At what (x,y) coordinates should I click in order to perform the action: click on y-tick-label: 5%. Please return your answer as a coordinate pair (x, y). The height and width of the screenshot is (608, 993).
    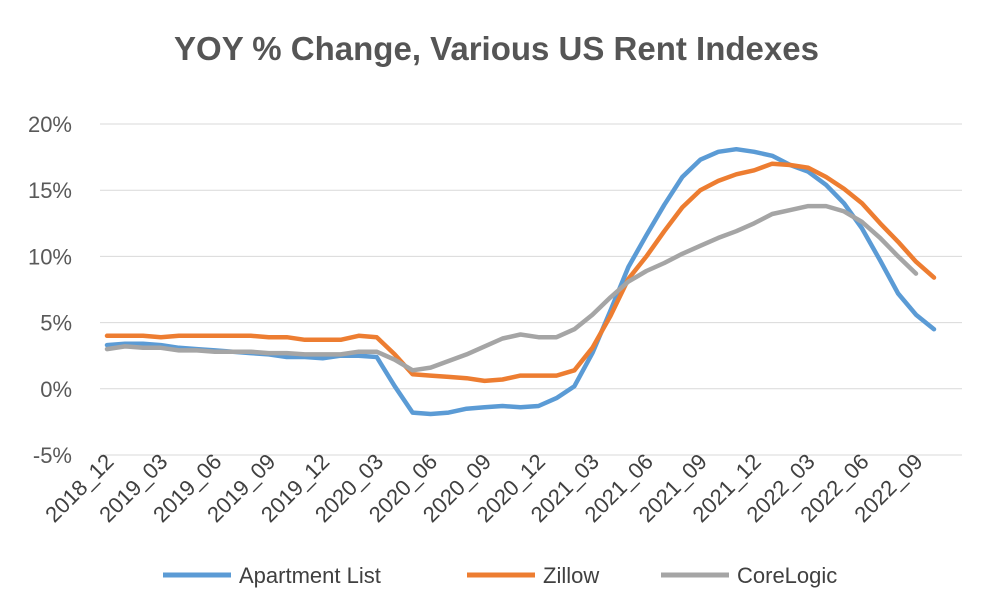
    Looking at the image, I should click on (56, 323).